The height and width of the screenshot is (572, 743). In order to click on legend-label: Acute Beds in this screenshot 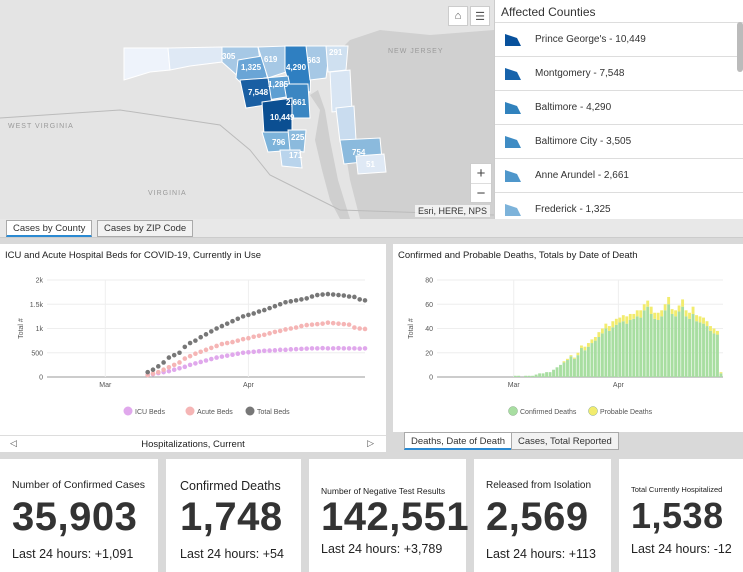, I will do `click(215, 412)`.